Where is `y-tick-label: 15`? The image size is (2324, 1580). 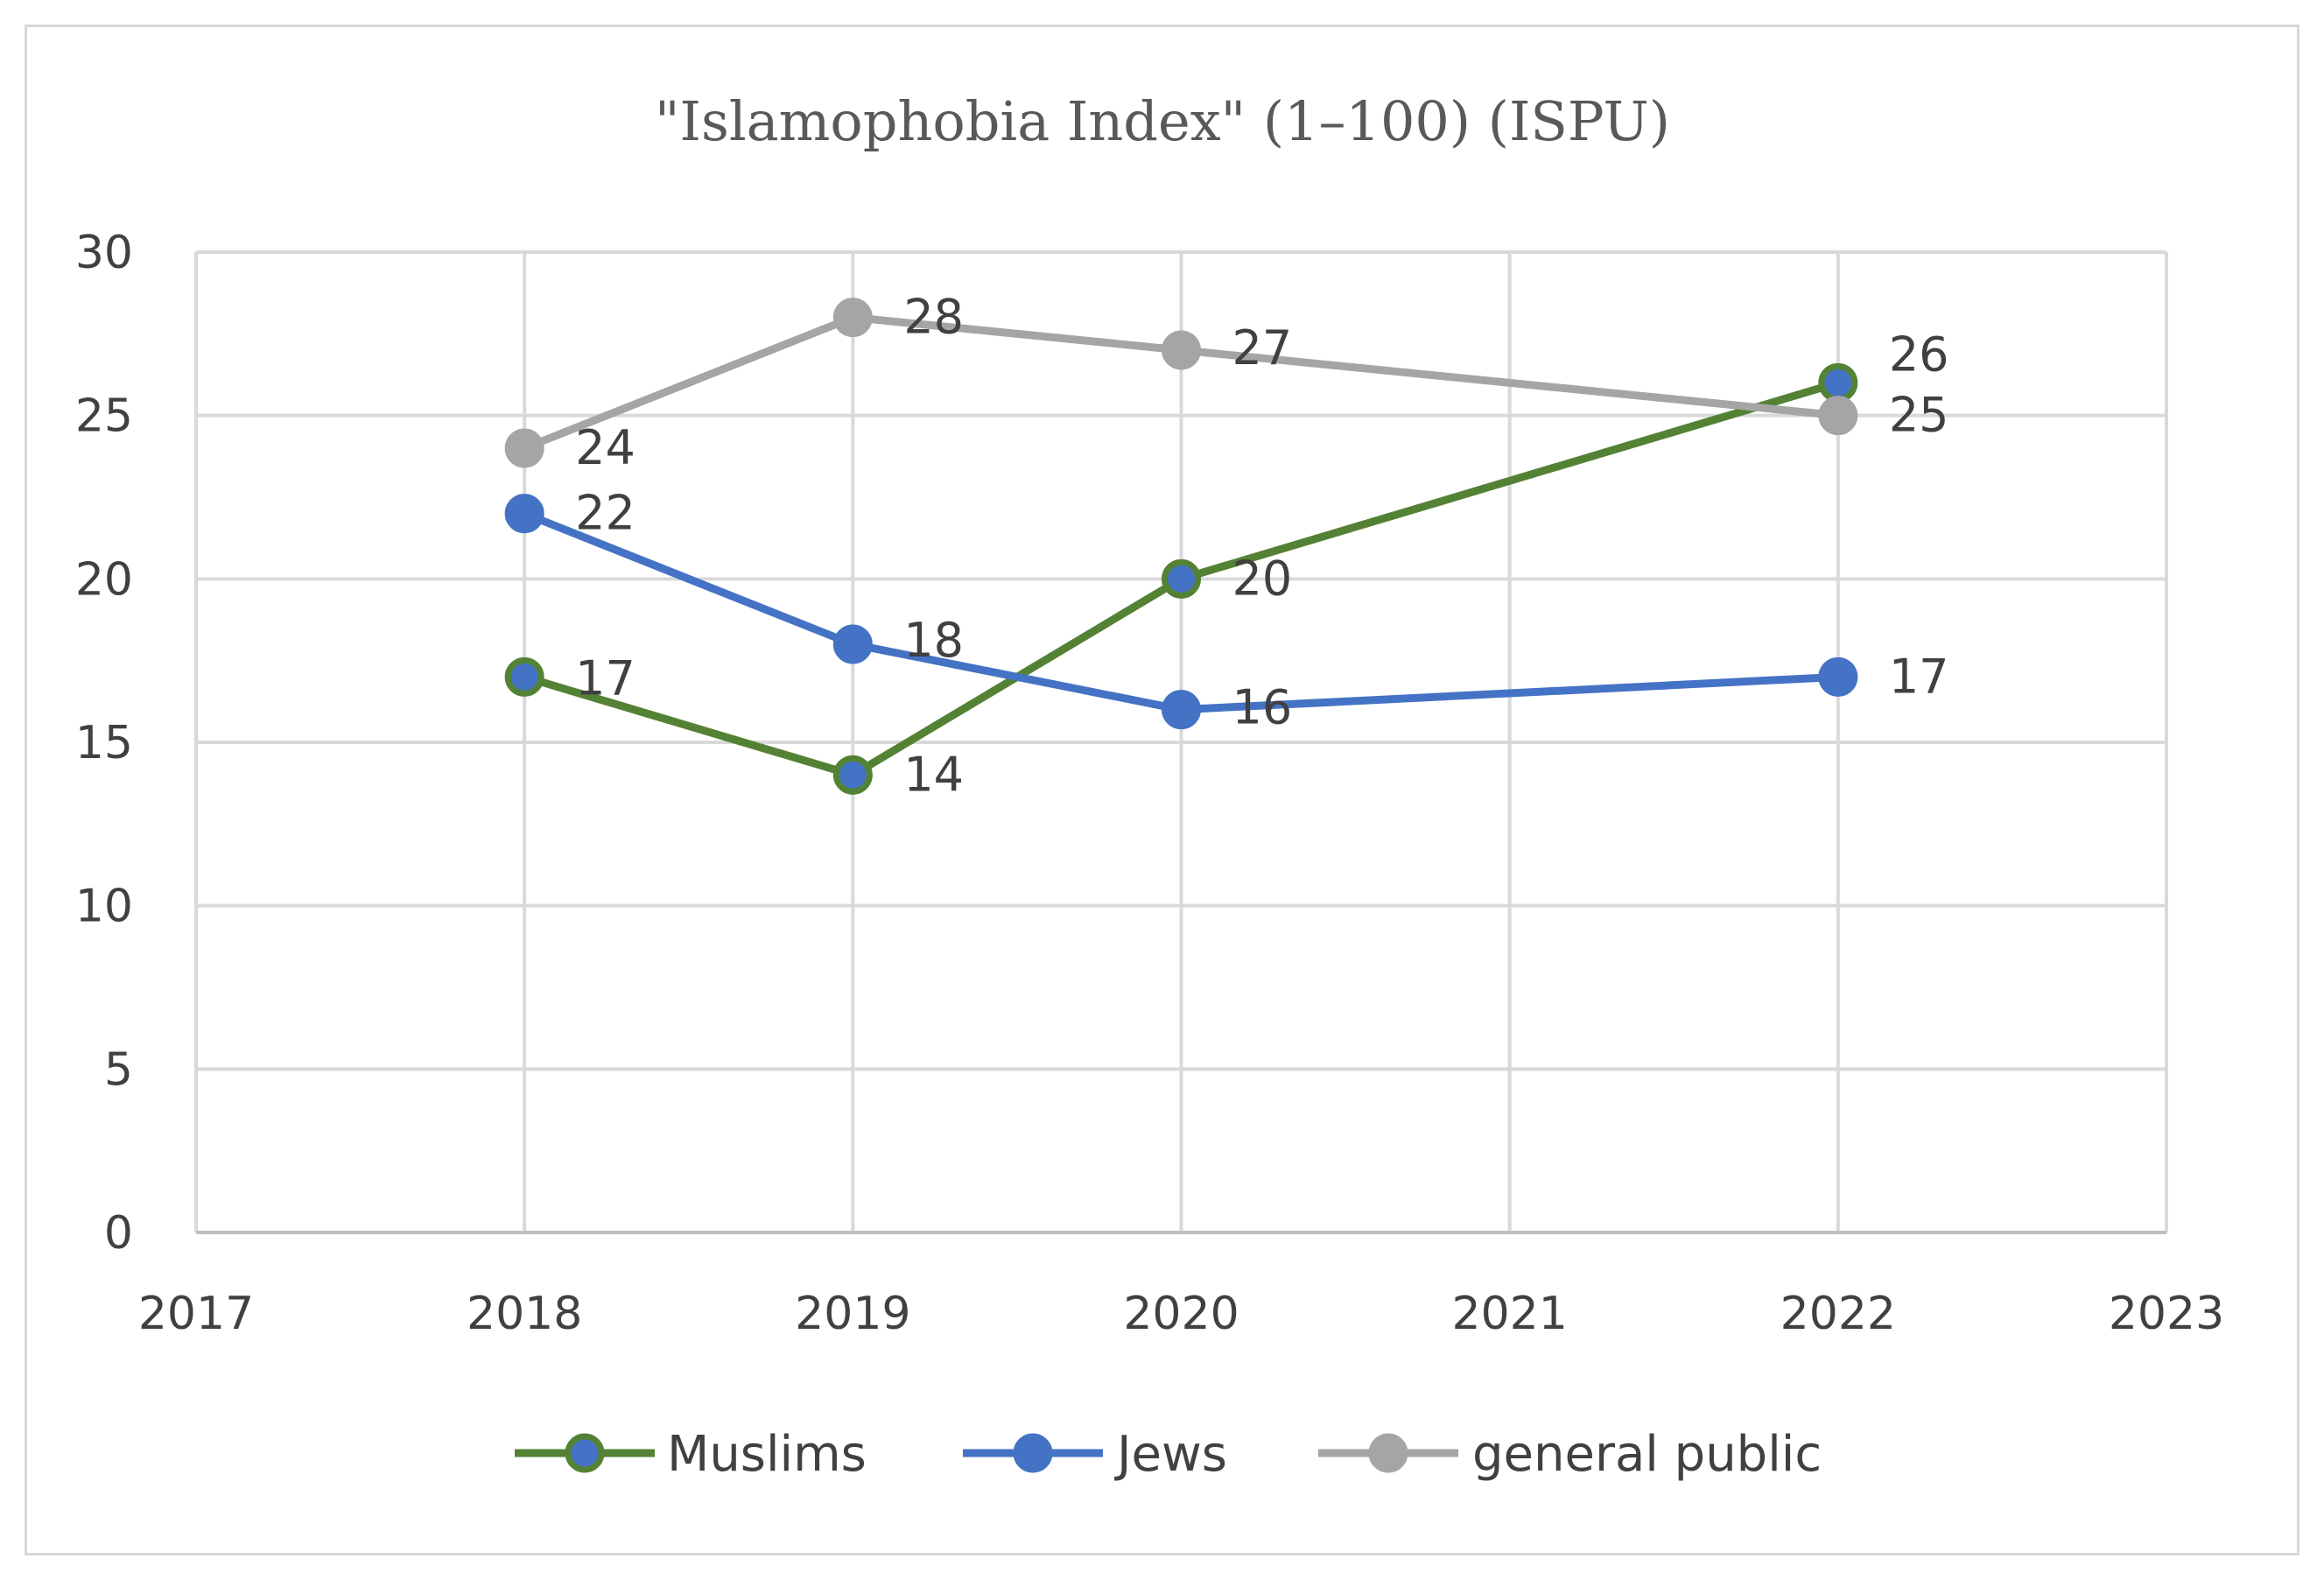 y-tick-label: 15 is located at coordinates (104, 743).